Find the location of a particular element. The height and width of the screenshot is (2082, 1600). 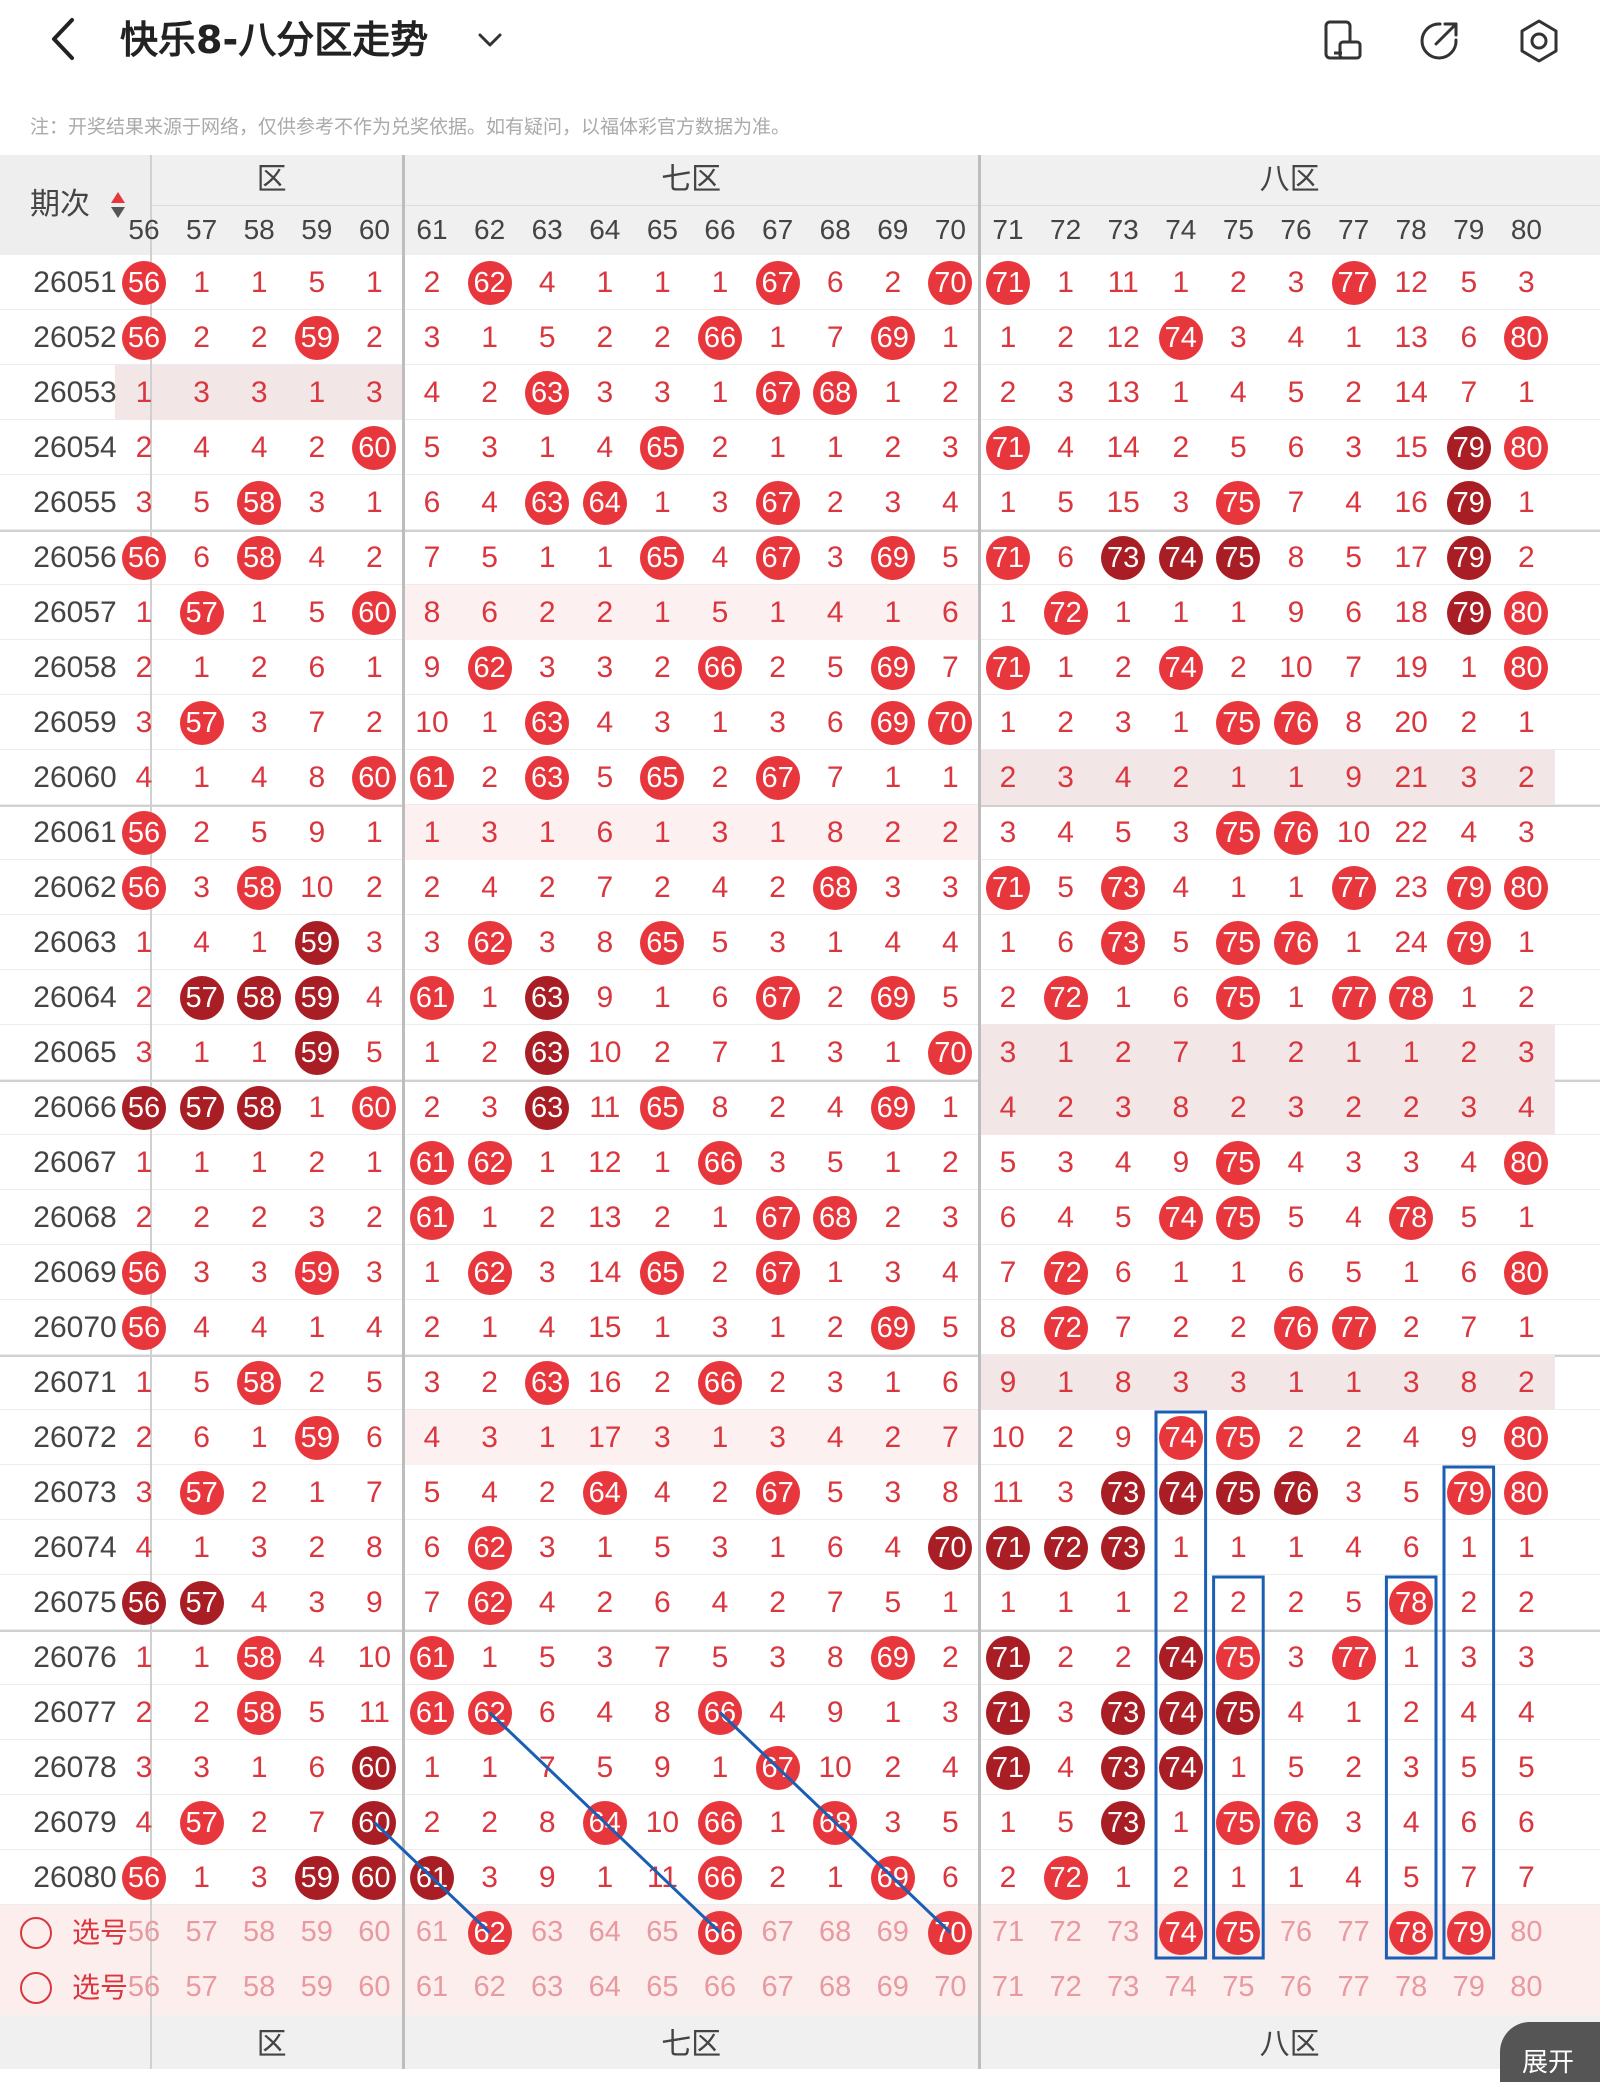

miss-count: 8 is located at coordinates (374, 1547).